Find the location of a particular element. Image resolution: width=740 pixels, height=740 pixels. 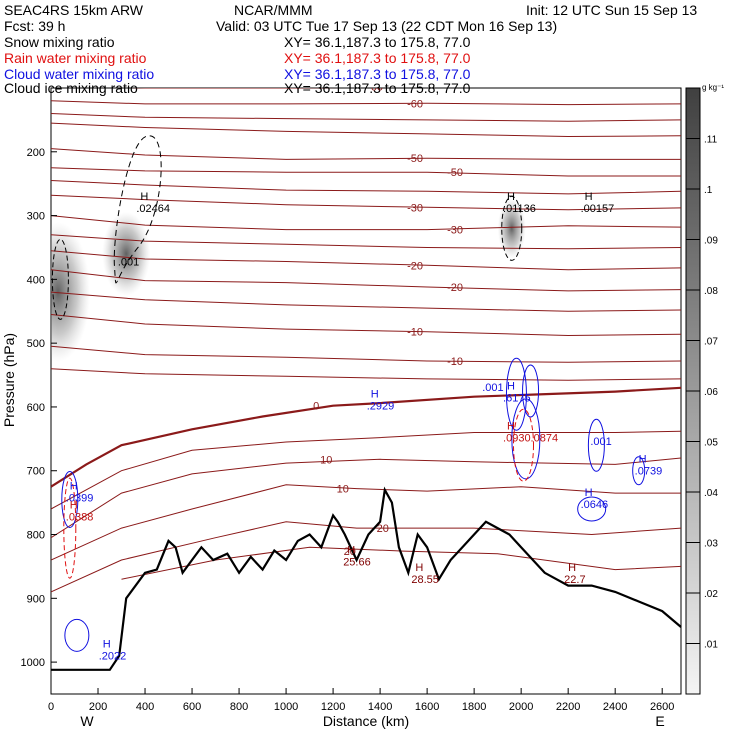

x-tick-label: 200 is located at coordinates (98, 707).